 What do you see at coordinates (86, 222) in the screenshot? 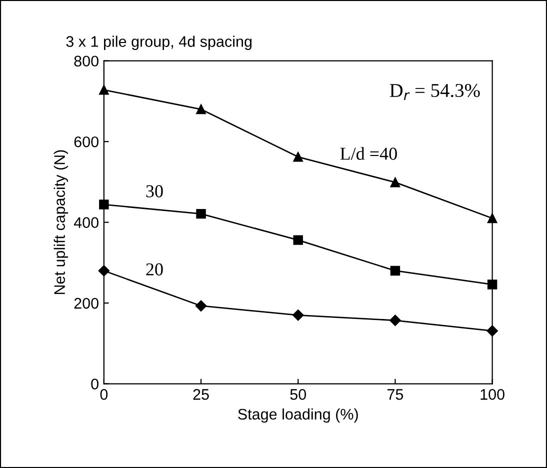
I see `y-tick-label: 400` at bounding box center [86, 222].